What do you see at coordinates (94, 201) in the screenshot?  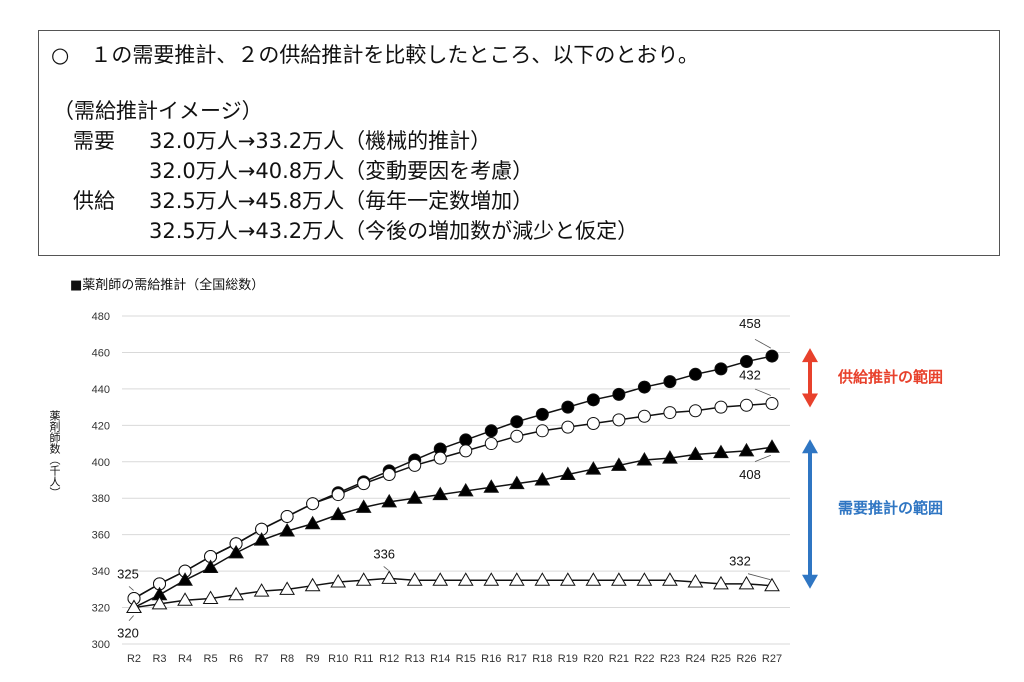 I see `row-label: 供給` at bounding box center [94, 201].